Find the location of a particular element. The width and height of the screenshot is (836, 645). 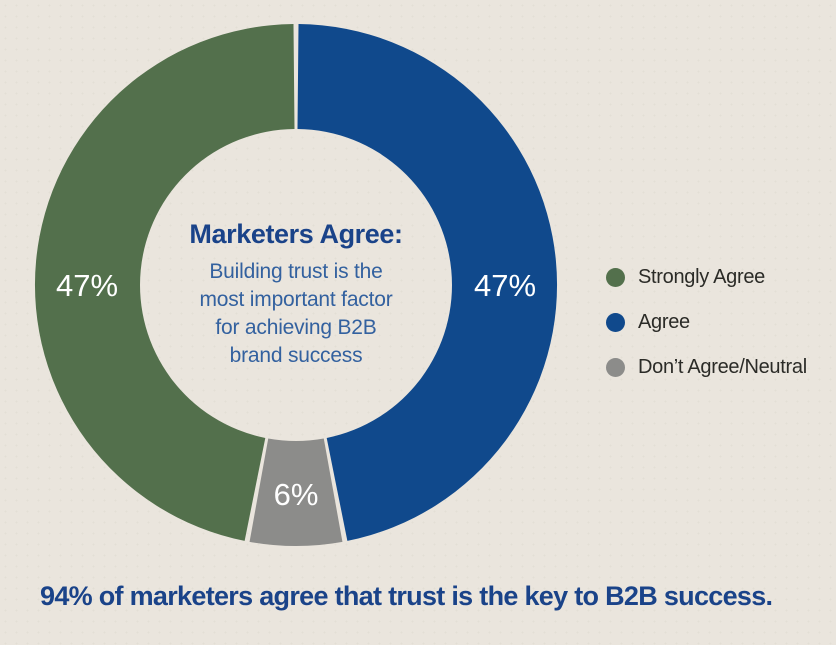

legend-label-strongly-agree: Strongly Agree is located at coordinates (701, 277).